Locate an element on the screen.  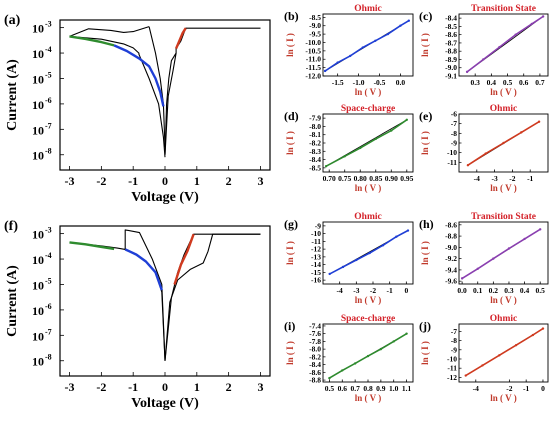
x-tick-label: 2 is located at coordinates (229, 181).